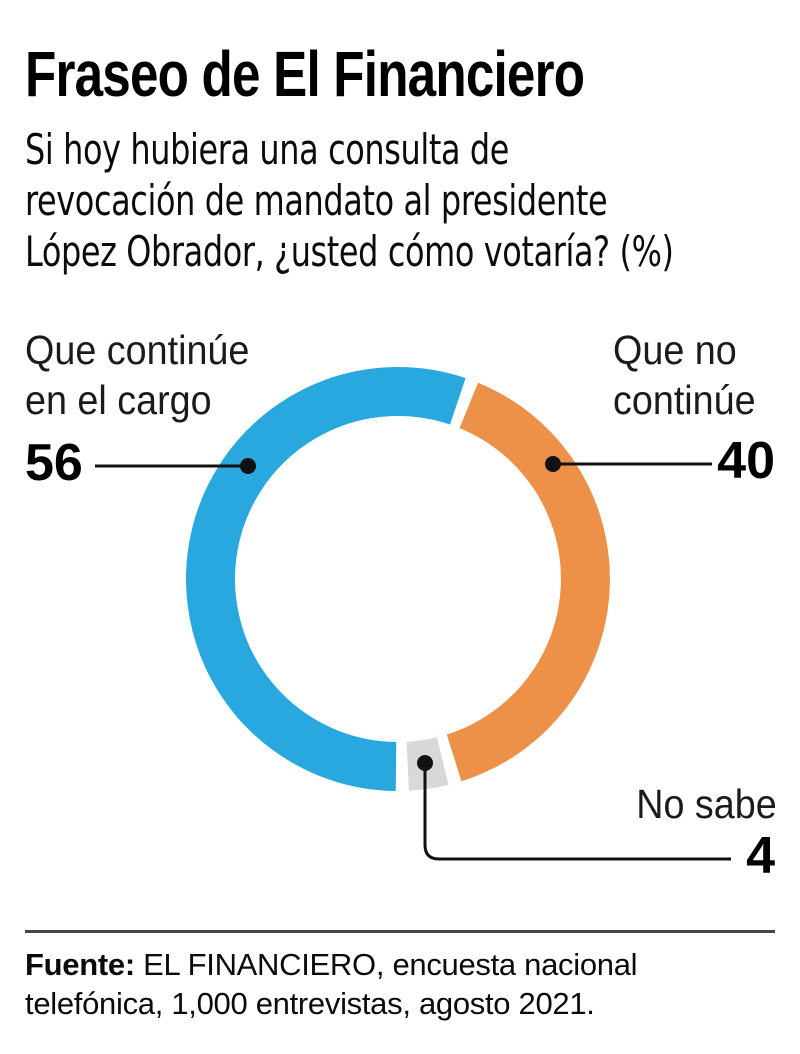  What do you see at coordinates (137, 350) in the screenshot?
I see `label-que-continue-line1: Que continúe` at bounding box center [137, 350].